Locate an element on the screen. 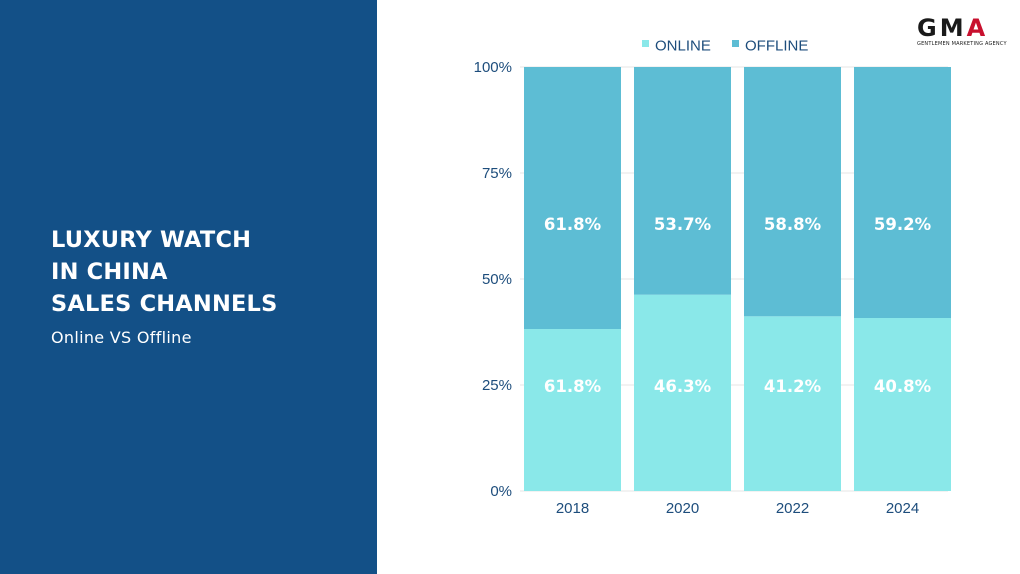 The width and height of the screenshot is (1020, 574). data-label-online: 40.8% is located at coordinates (903, 386).